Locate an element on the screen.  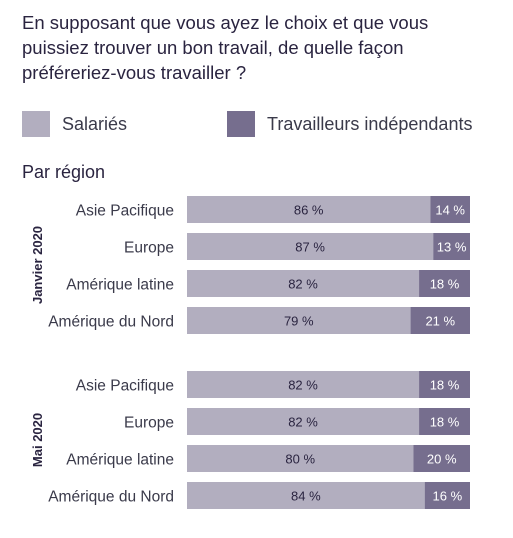
data-label-independent: 20 % is located at coordinates (442, 459).